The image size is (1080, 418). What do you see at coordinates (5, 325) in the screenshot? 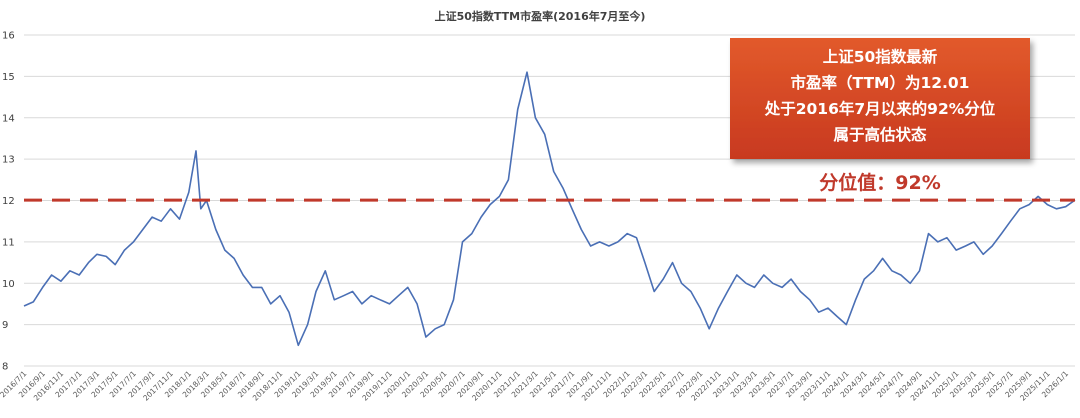
I see `y-tick-label: 9` at bounding box center [5, 325].